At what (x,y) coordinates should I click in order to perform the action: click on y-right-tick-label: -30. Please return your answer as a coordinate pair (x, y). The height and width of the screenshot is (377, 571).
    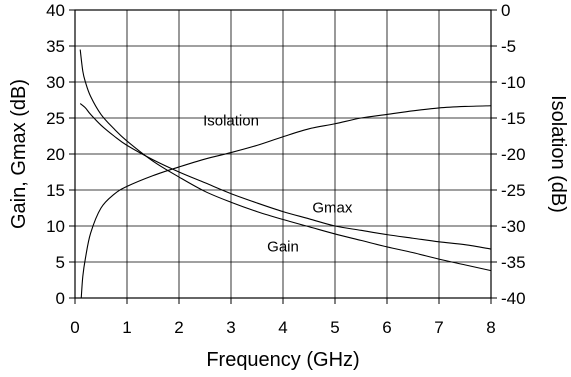
    Looking at the image, I should click on (513, 226).